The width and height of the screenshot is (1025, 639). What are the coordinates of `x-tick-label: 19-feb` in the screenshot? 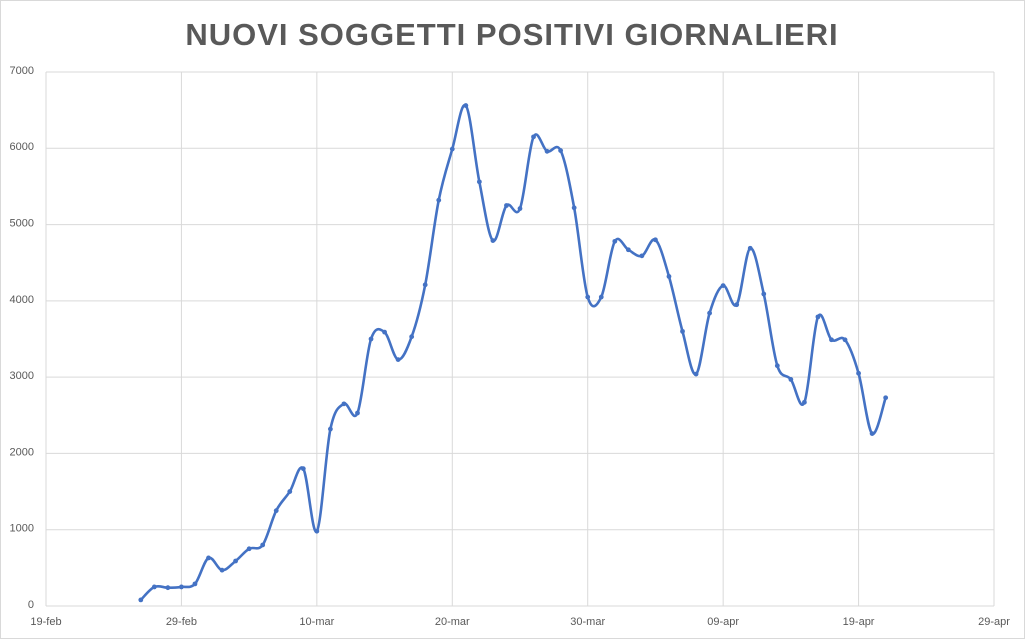 It's located at (45, 622).